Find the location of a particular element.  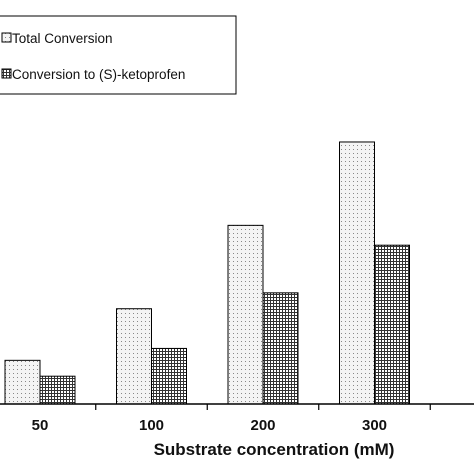

legend-swatch-s-ketoprofen is located at coordinates (6, 73).